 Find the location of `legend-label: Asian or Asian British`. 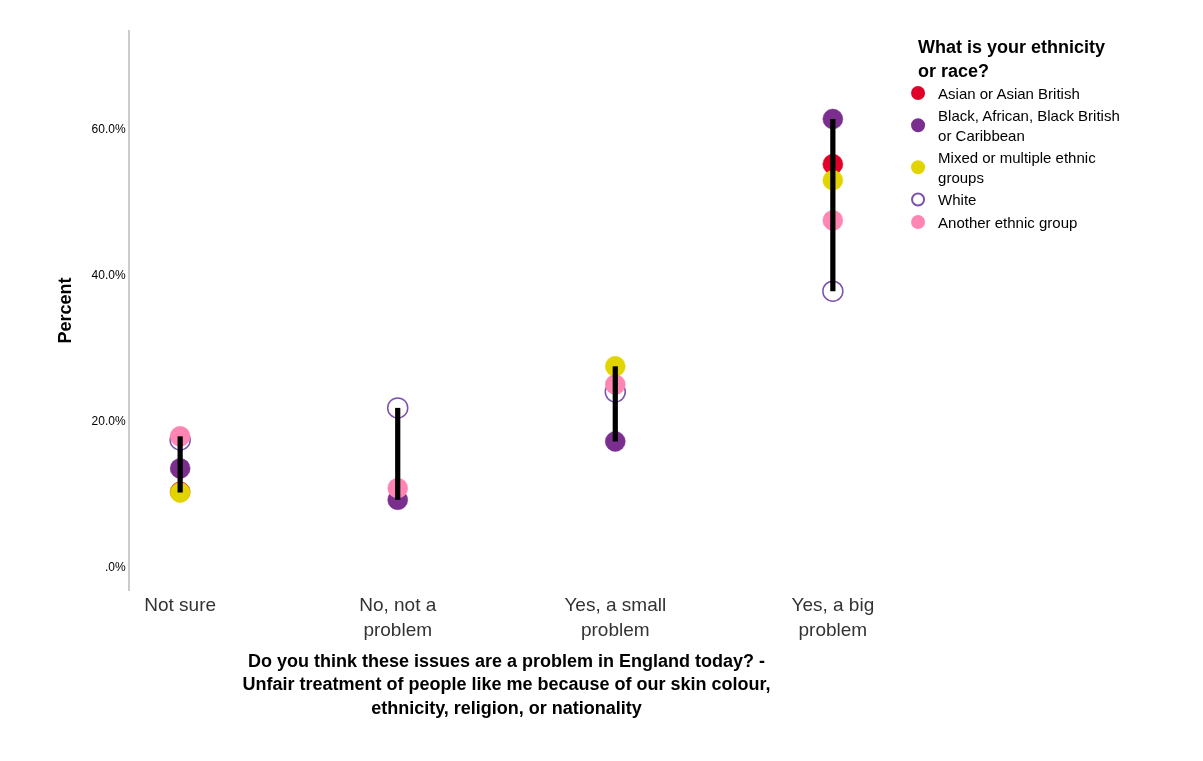

legend-label: Asian or Asian British is located at coordinates (1009, 93).